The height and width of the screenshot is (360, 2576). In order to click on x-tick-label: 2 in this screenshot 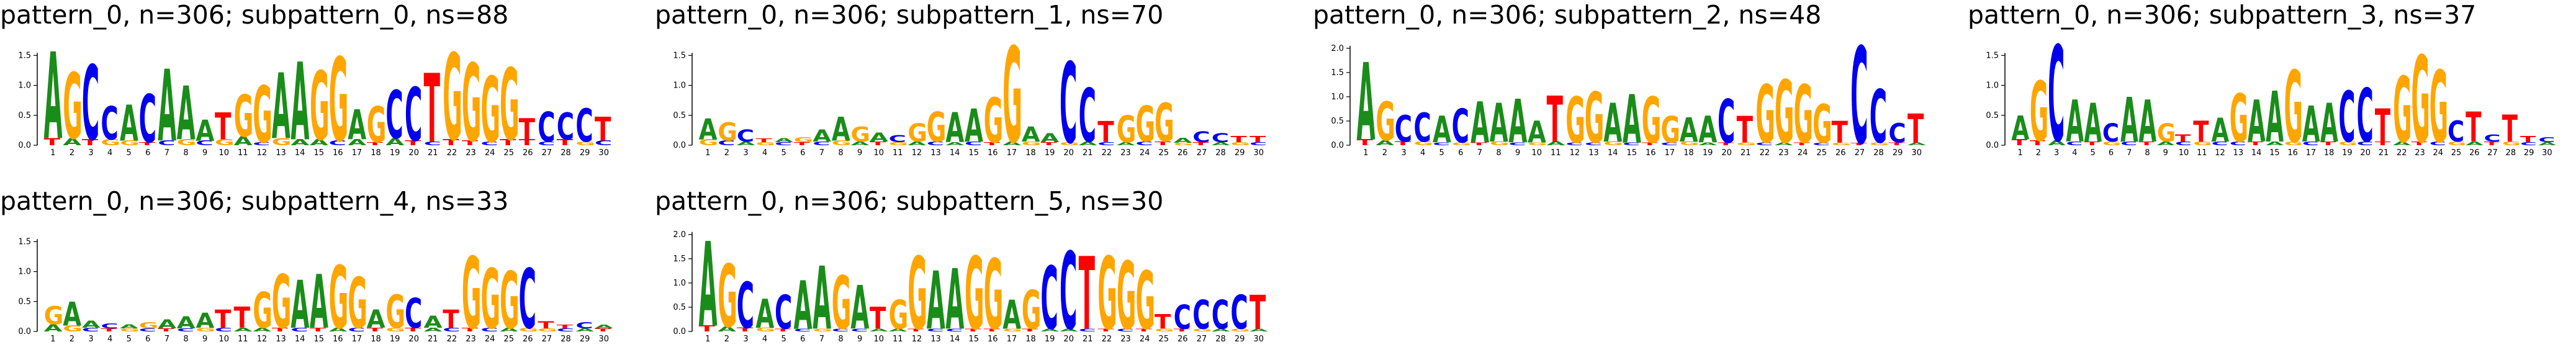, I will do `click(726, 340)`.